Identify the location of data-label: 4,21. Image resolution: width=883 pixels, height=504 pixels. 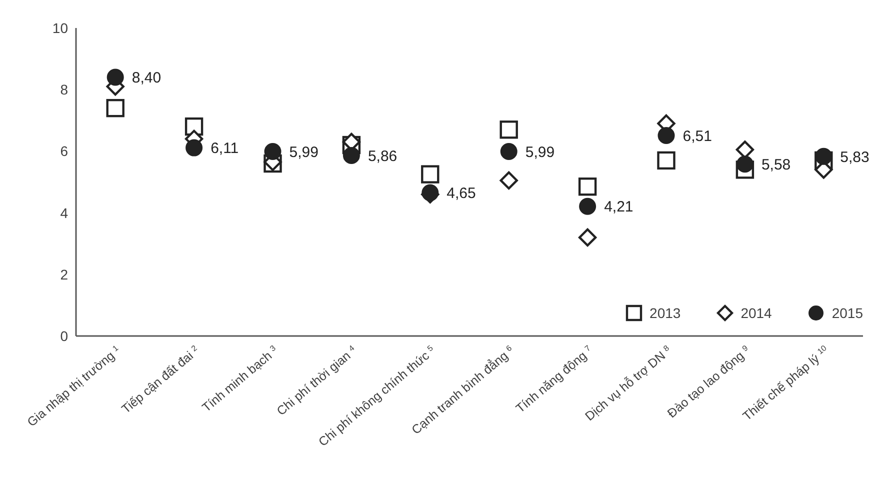
(619, 207).